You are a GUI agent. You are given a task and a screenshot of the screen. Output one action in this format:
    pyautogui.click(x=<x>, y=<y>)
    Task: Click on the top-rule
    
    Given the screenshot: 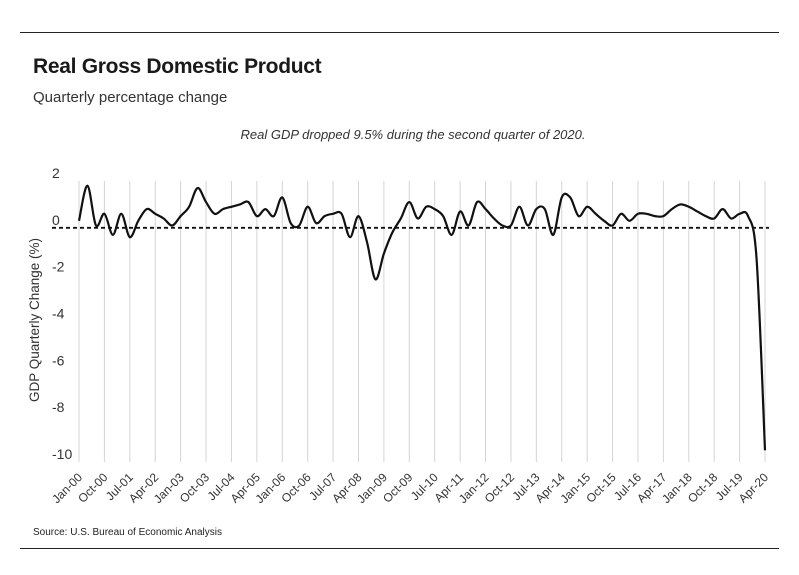 What is the action you would take?
    pyautogui.click(x=399, y=32)
    